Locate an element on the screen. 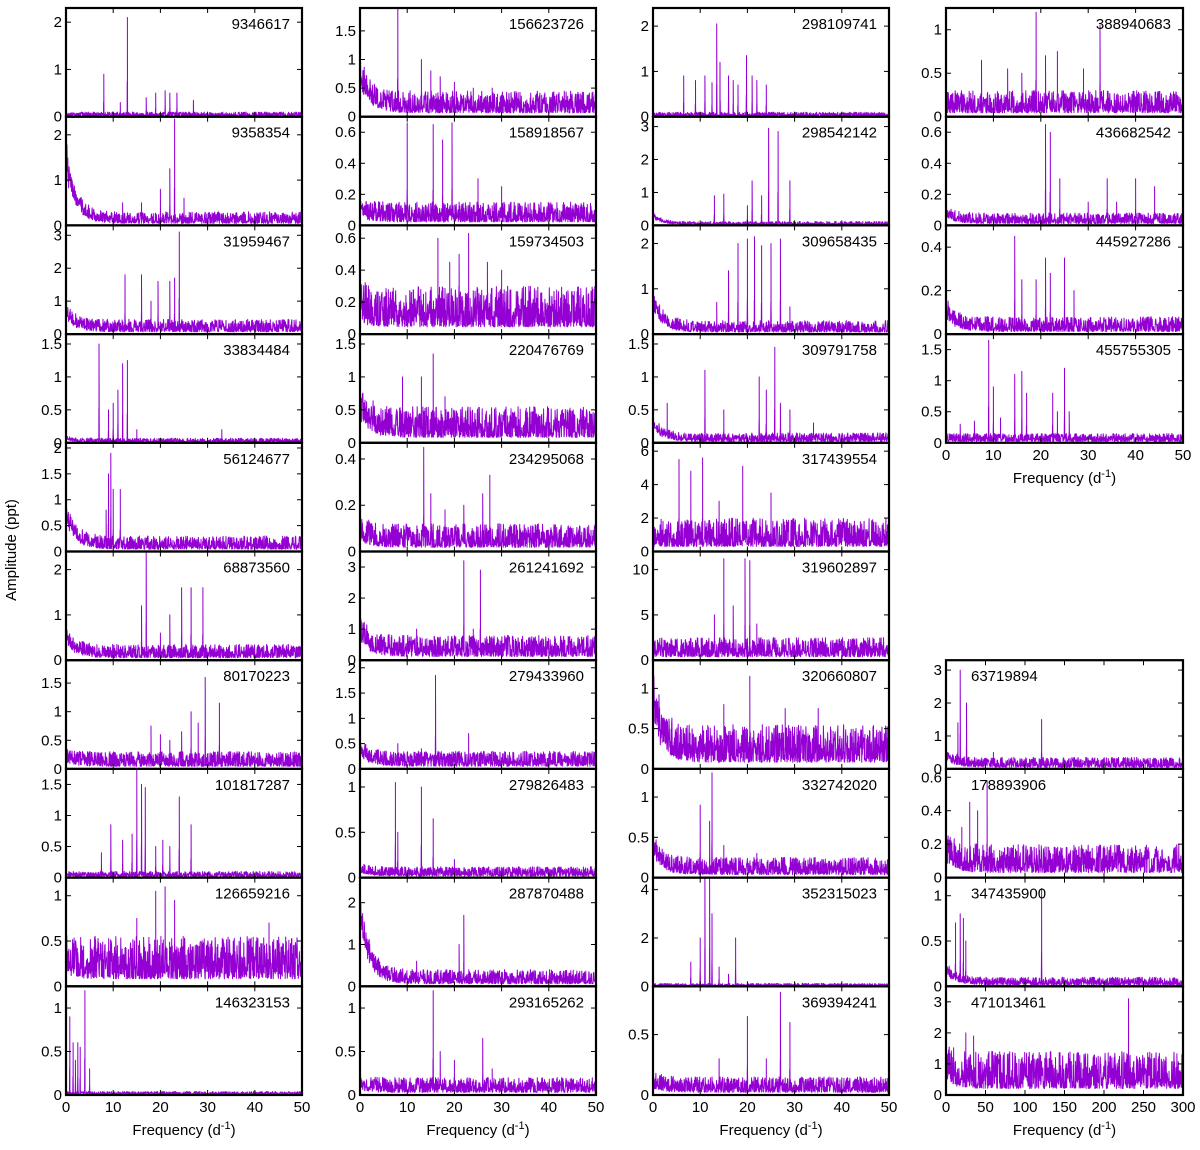 Image resolution: width=1200 pixels, height=1150 pixels. panel-label: 455755305 is located at coordinates (1133, 350).